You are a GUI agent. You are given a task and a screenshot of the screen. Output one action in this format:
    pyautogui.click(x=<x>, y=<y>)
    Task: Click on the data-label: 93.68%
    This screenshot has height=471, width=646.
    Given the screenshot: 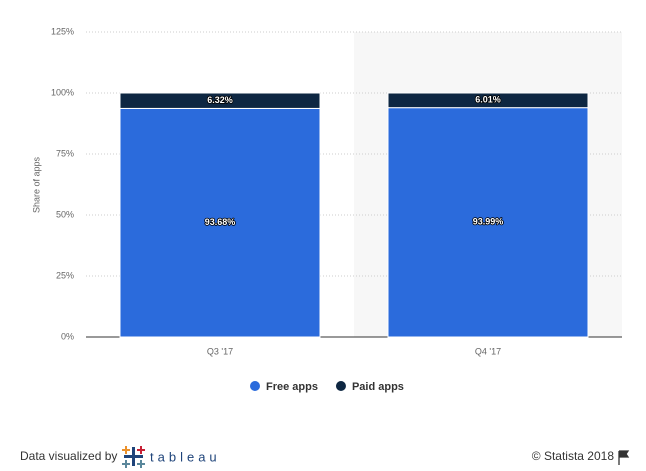 What is the action you would take?
    pyautogui.click(x=220, y=222)
    